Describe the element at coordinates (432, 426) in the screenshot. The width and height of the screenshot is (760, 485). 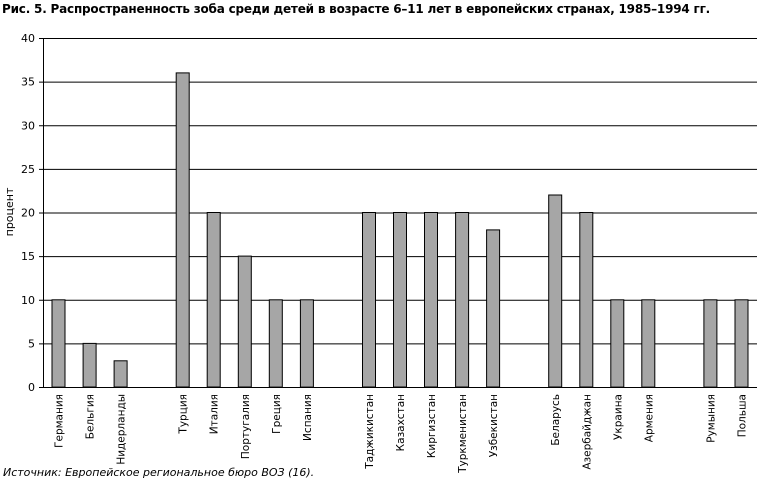
I see `x-tick-label: Киргизстан` at that location.